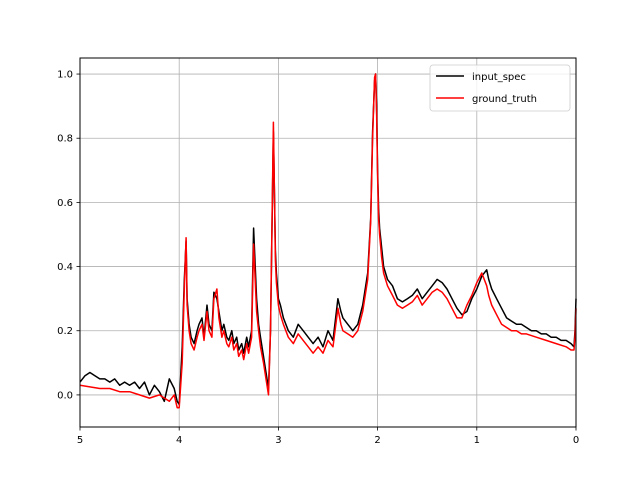 This screenshot has width=640, height=484. What do you see at coordinates (80, 440) in the screenshot?
I see `x-tick-label: 5` at bounding box center [80, 440].